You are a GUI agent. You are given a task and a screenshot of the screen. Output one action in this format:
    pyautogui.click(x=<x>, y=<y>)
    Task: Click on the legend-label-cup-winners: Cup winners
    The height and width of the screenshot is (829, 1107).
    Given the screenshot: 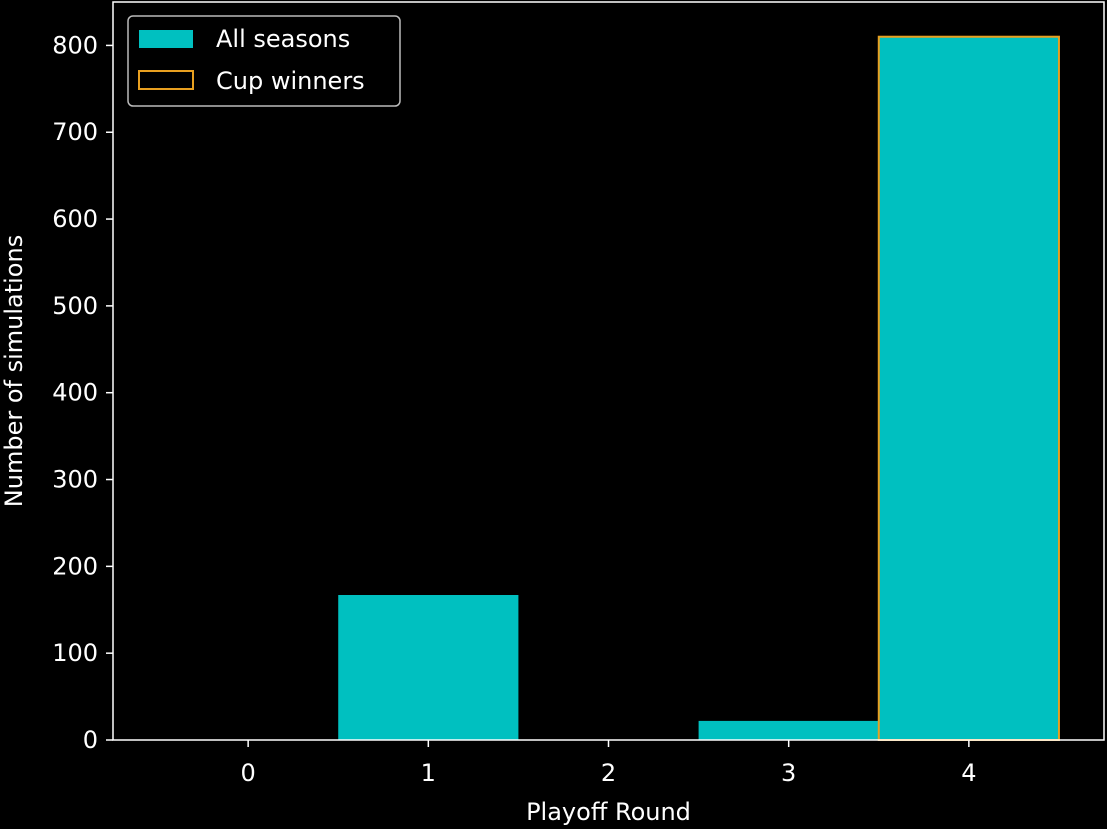 What is the action you would take?
    pyautogui.click(x=290, y=81)
    